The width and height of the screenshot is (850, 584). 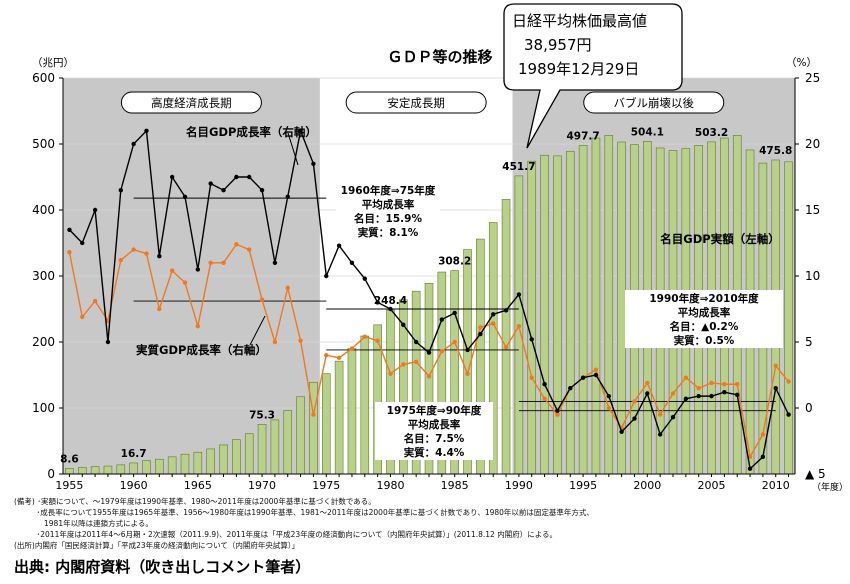 I want to click on x-tick-label: 1975, so click(x=326, y=485).